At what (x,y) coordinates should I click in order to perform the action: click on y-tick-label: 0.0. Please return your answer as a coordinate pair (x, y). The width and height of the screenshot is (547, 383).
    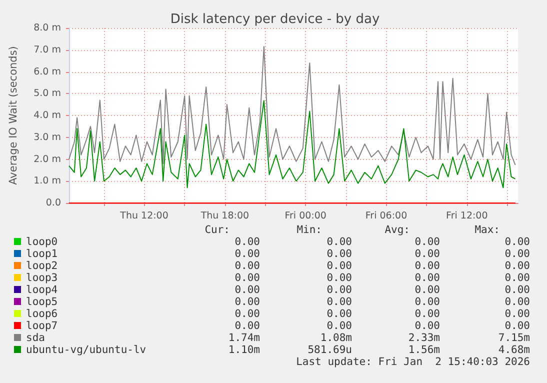
    Looking at the image, I should click on (53, 203).